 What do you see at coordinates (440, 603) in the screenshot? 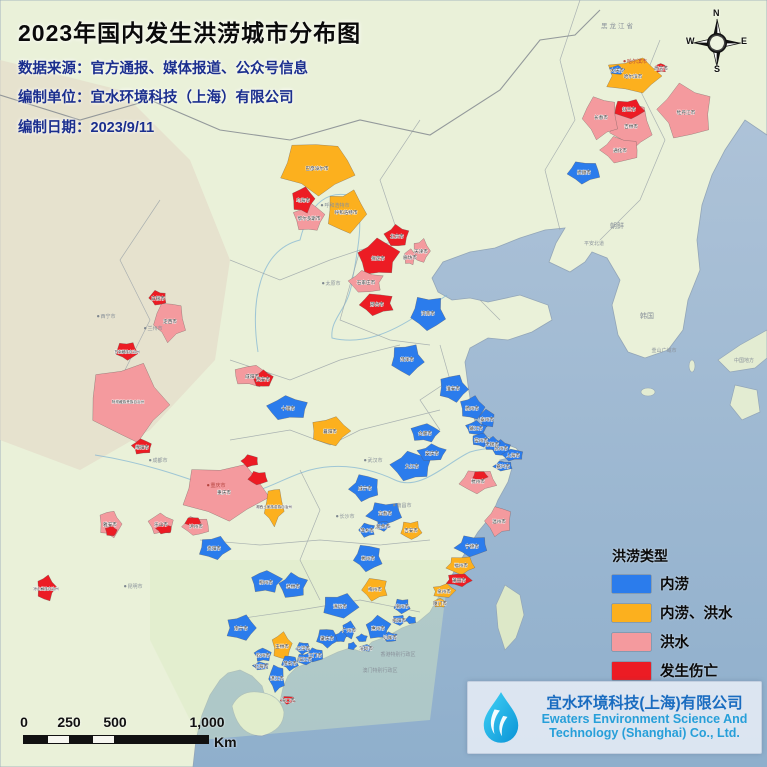
I see `city-region-厦门市` at bounding box center [440, 603].